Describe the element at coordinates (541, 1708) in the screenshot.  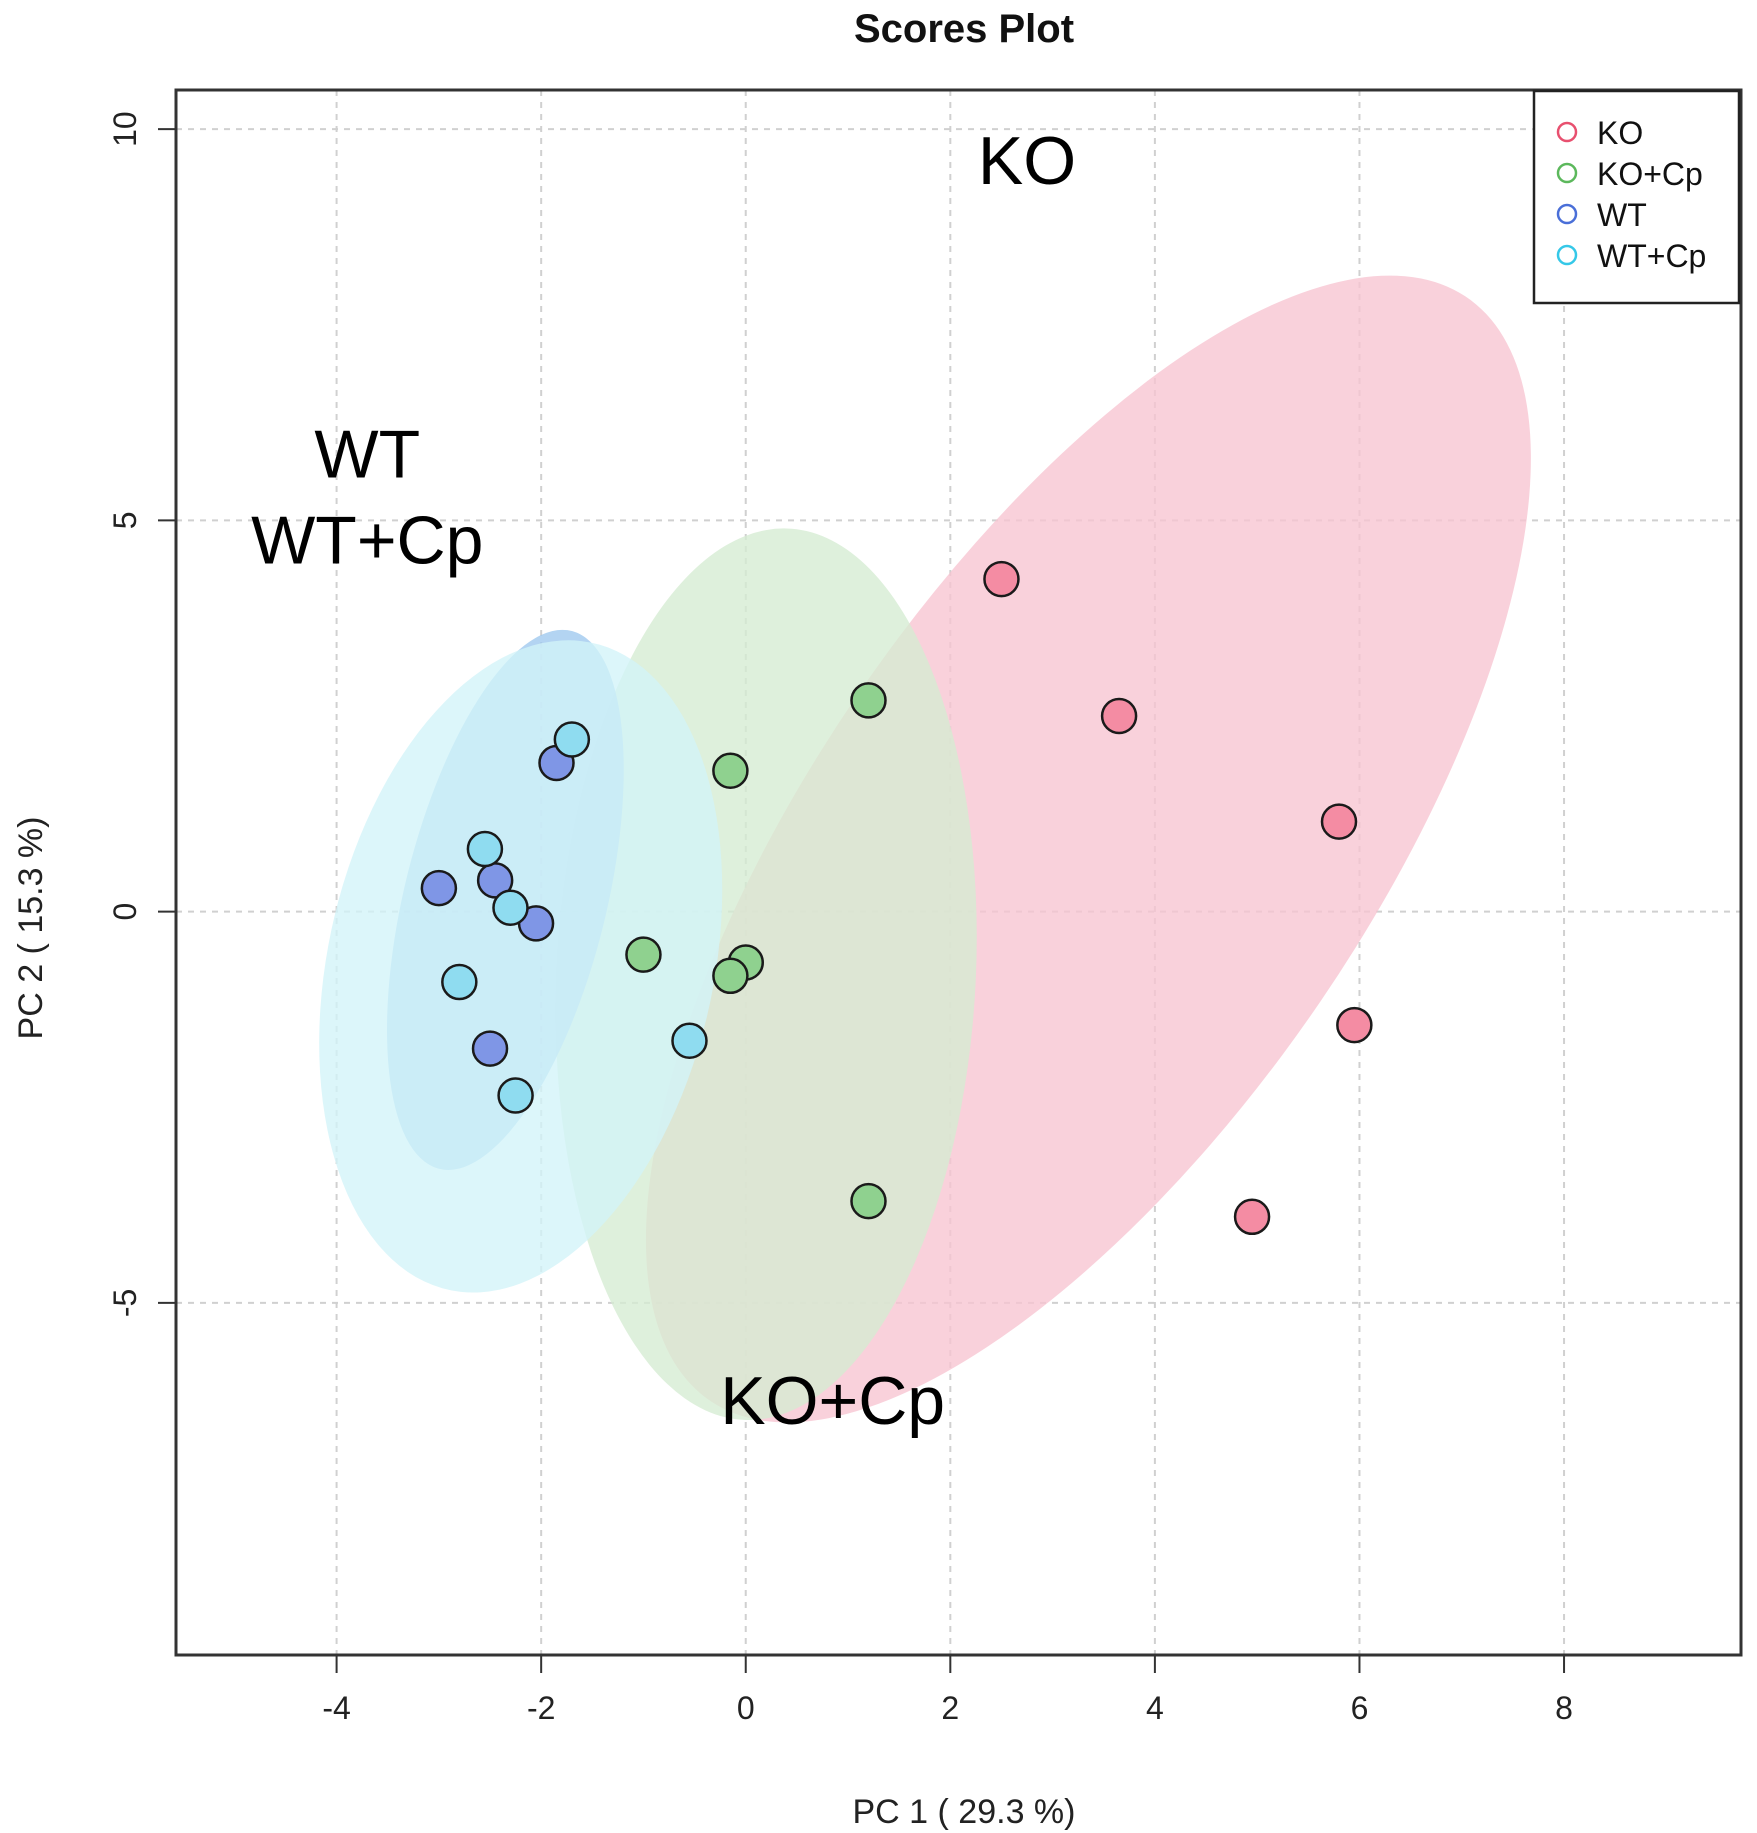
I see `x-tick-label: -2` at that location.